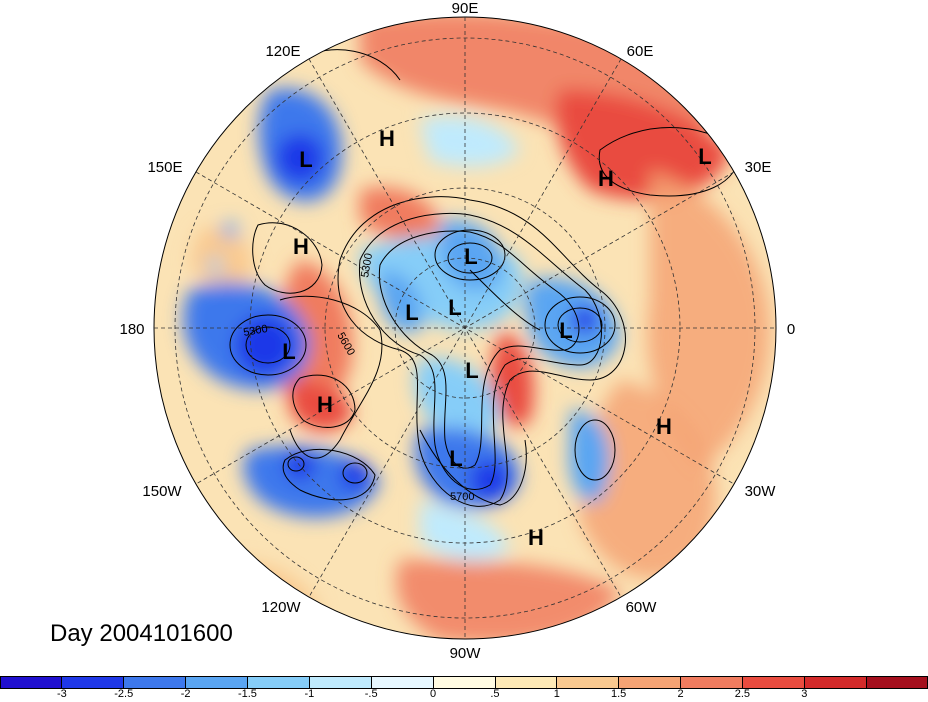 Image resolution: width=928 pixels, height=702 pixels. Describe the element at coordinates (124, 694) in the screenshot. I see `colorbar-tick-label: -2.5` at that location.